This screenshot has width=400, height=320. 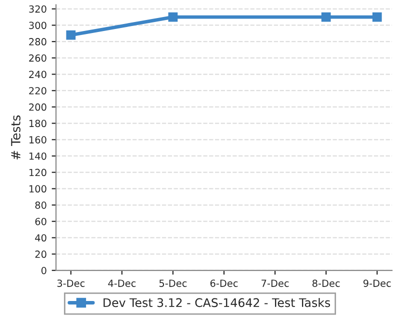 I want to click on x-tick-label: 3-Dec, so click(x=71, y=283).